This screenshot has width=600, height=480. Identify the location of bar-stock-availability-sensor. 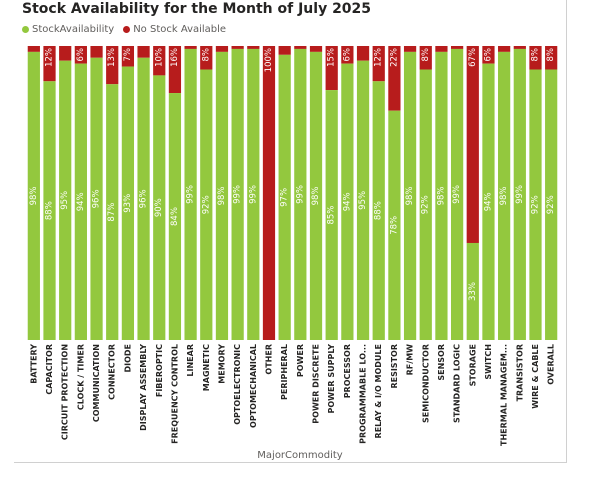
(441, 195).